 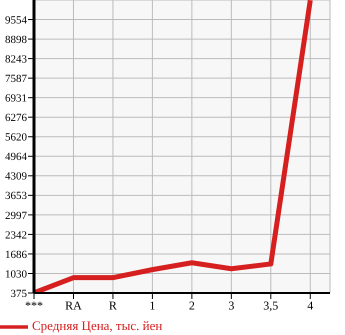 I want to click on x-tick-label: R, so click(x=112, y=305).